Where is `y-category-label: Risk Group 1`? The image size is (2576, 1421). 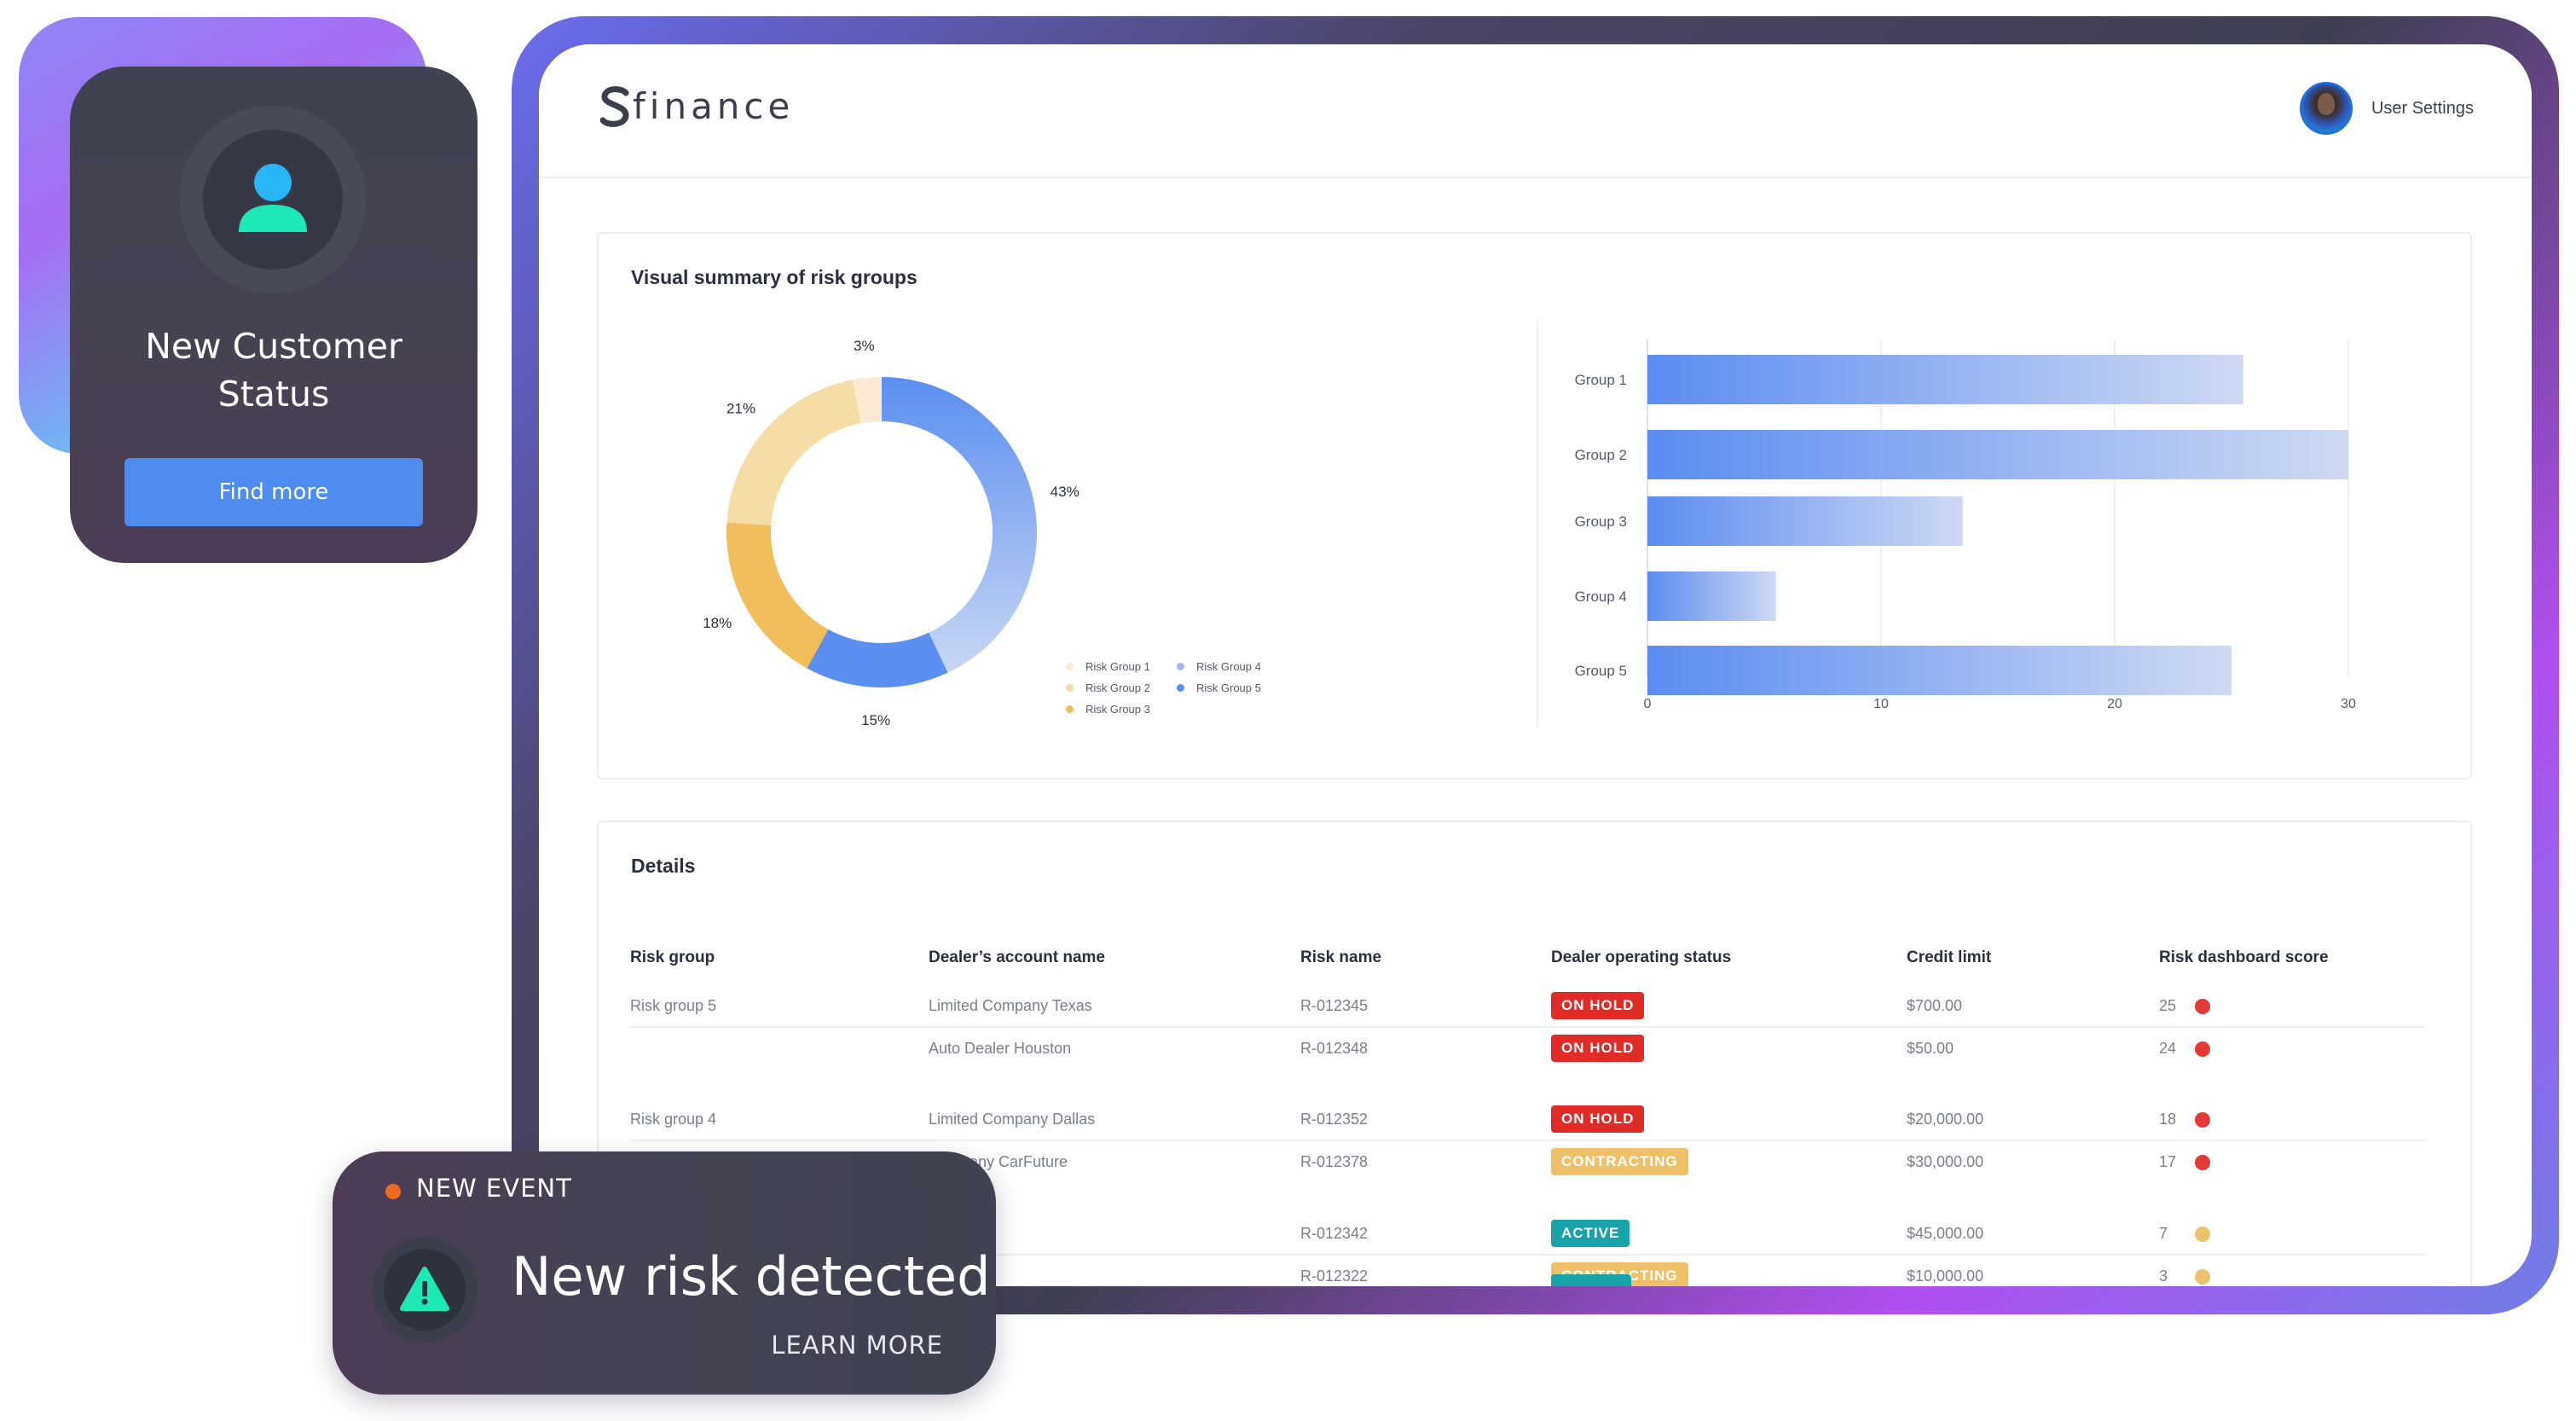
y-category-label: Risk Group 1 is located at coordinates (1599, 380).